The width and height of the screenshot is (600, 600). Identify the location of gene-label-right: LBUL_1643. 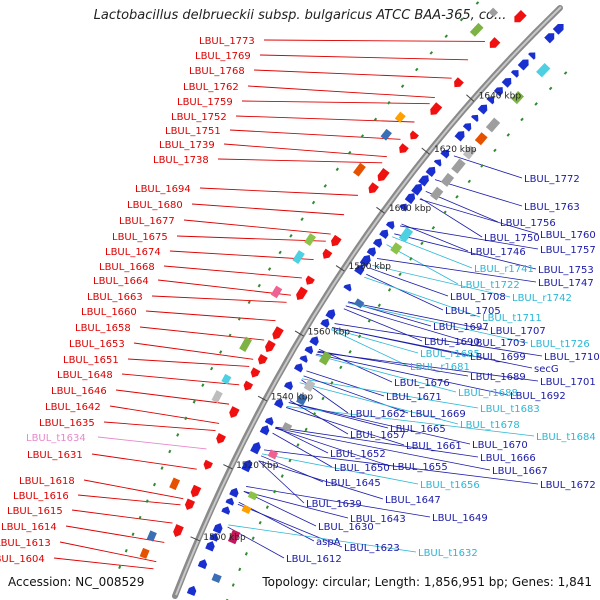
(378, 519).